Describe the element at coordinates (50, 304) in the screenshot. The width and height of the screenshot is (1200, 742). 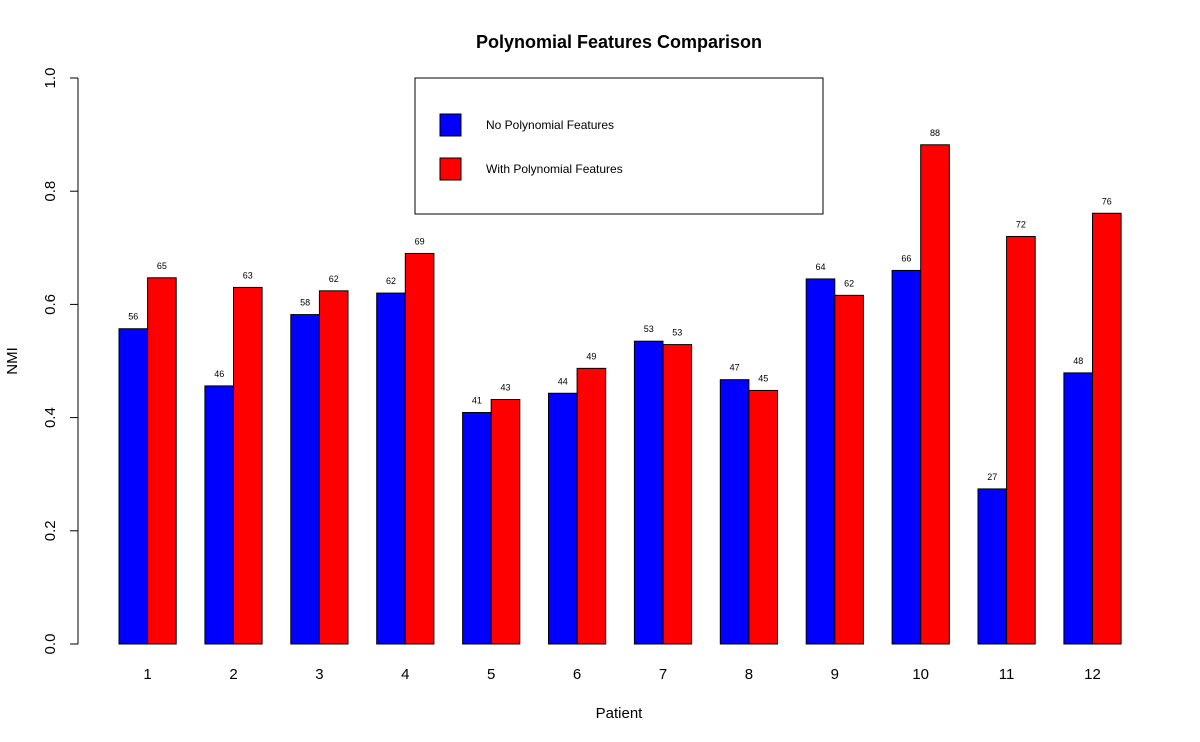
I see `y-tick-label: 0.6` at that location.